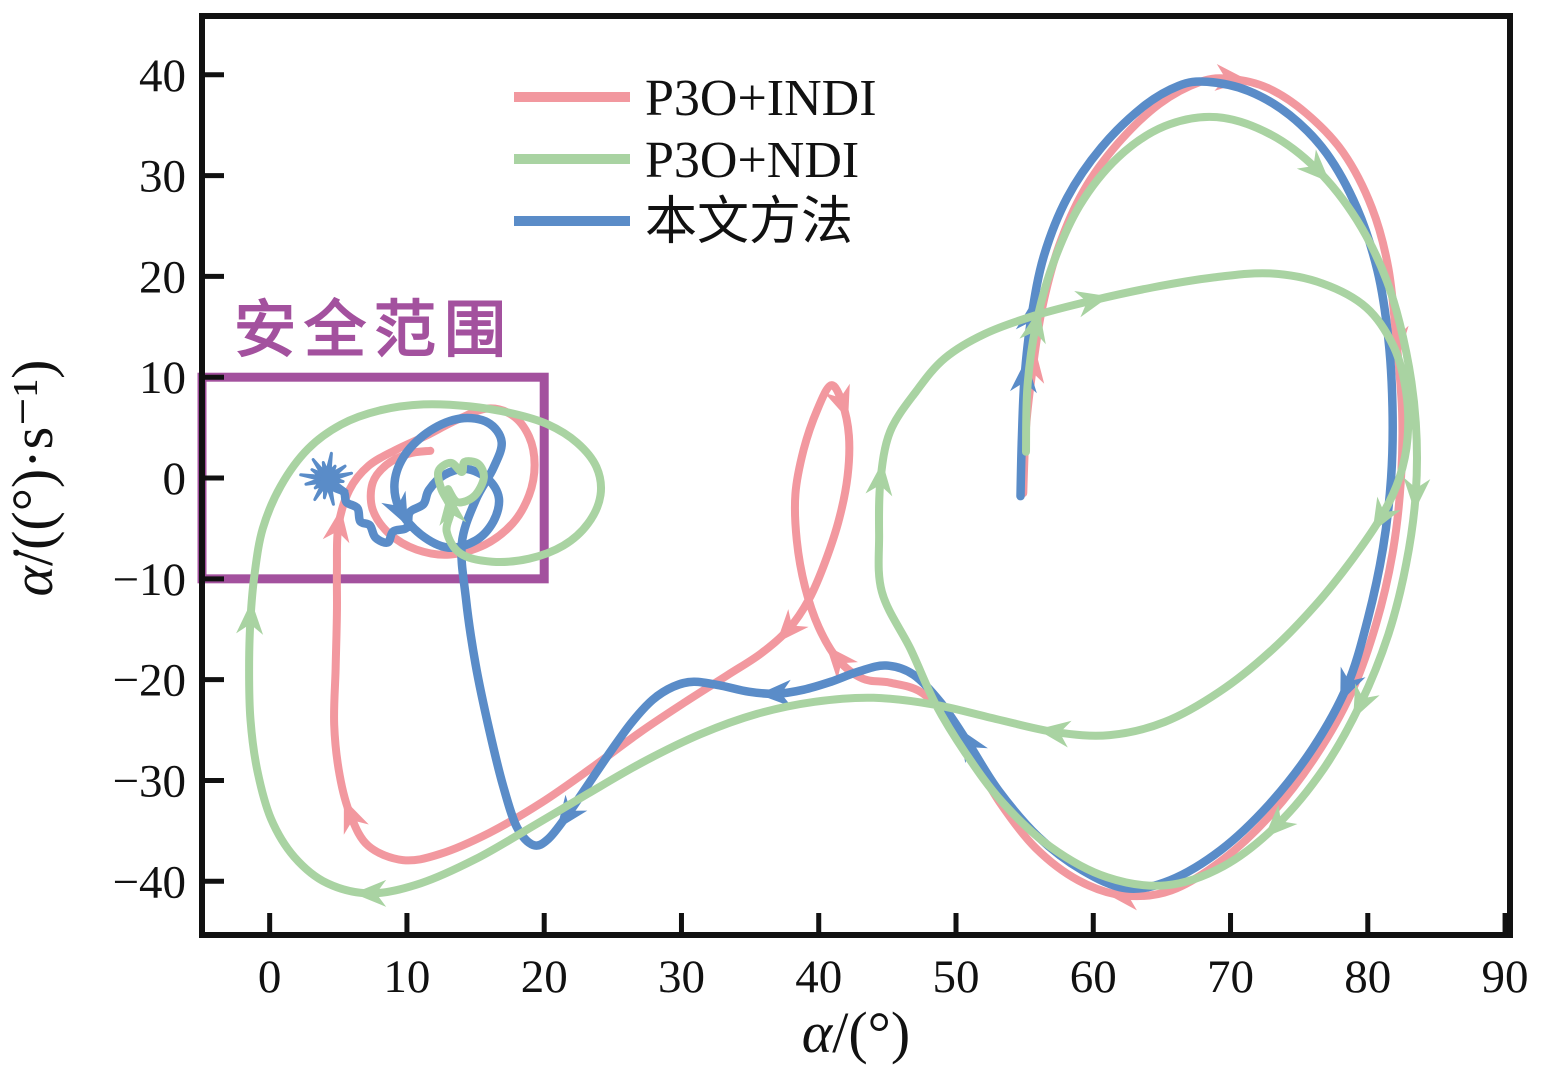  I want to click on x-tick-label: 20, so click(544, 977).